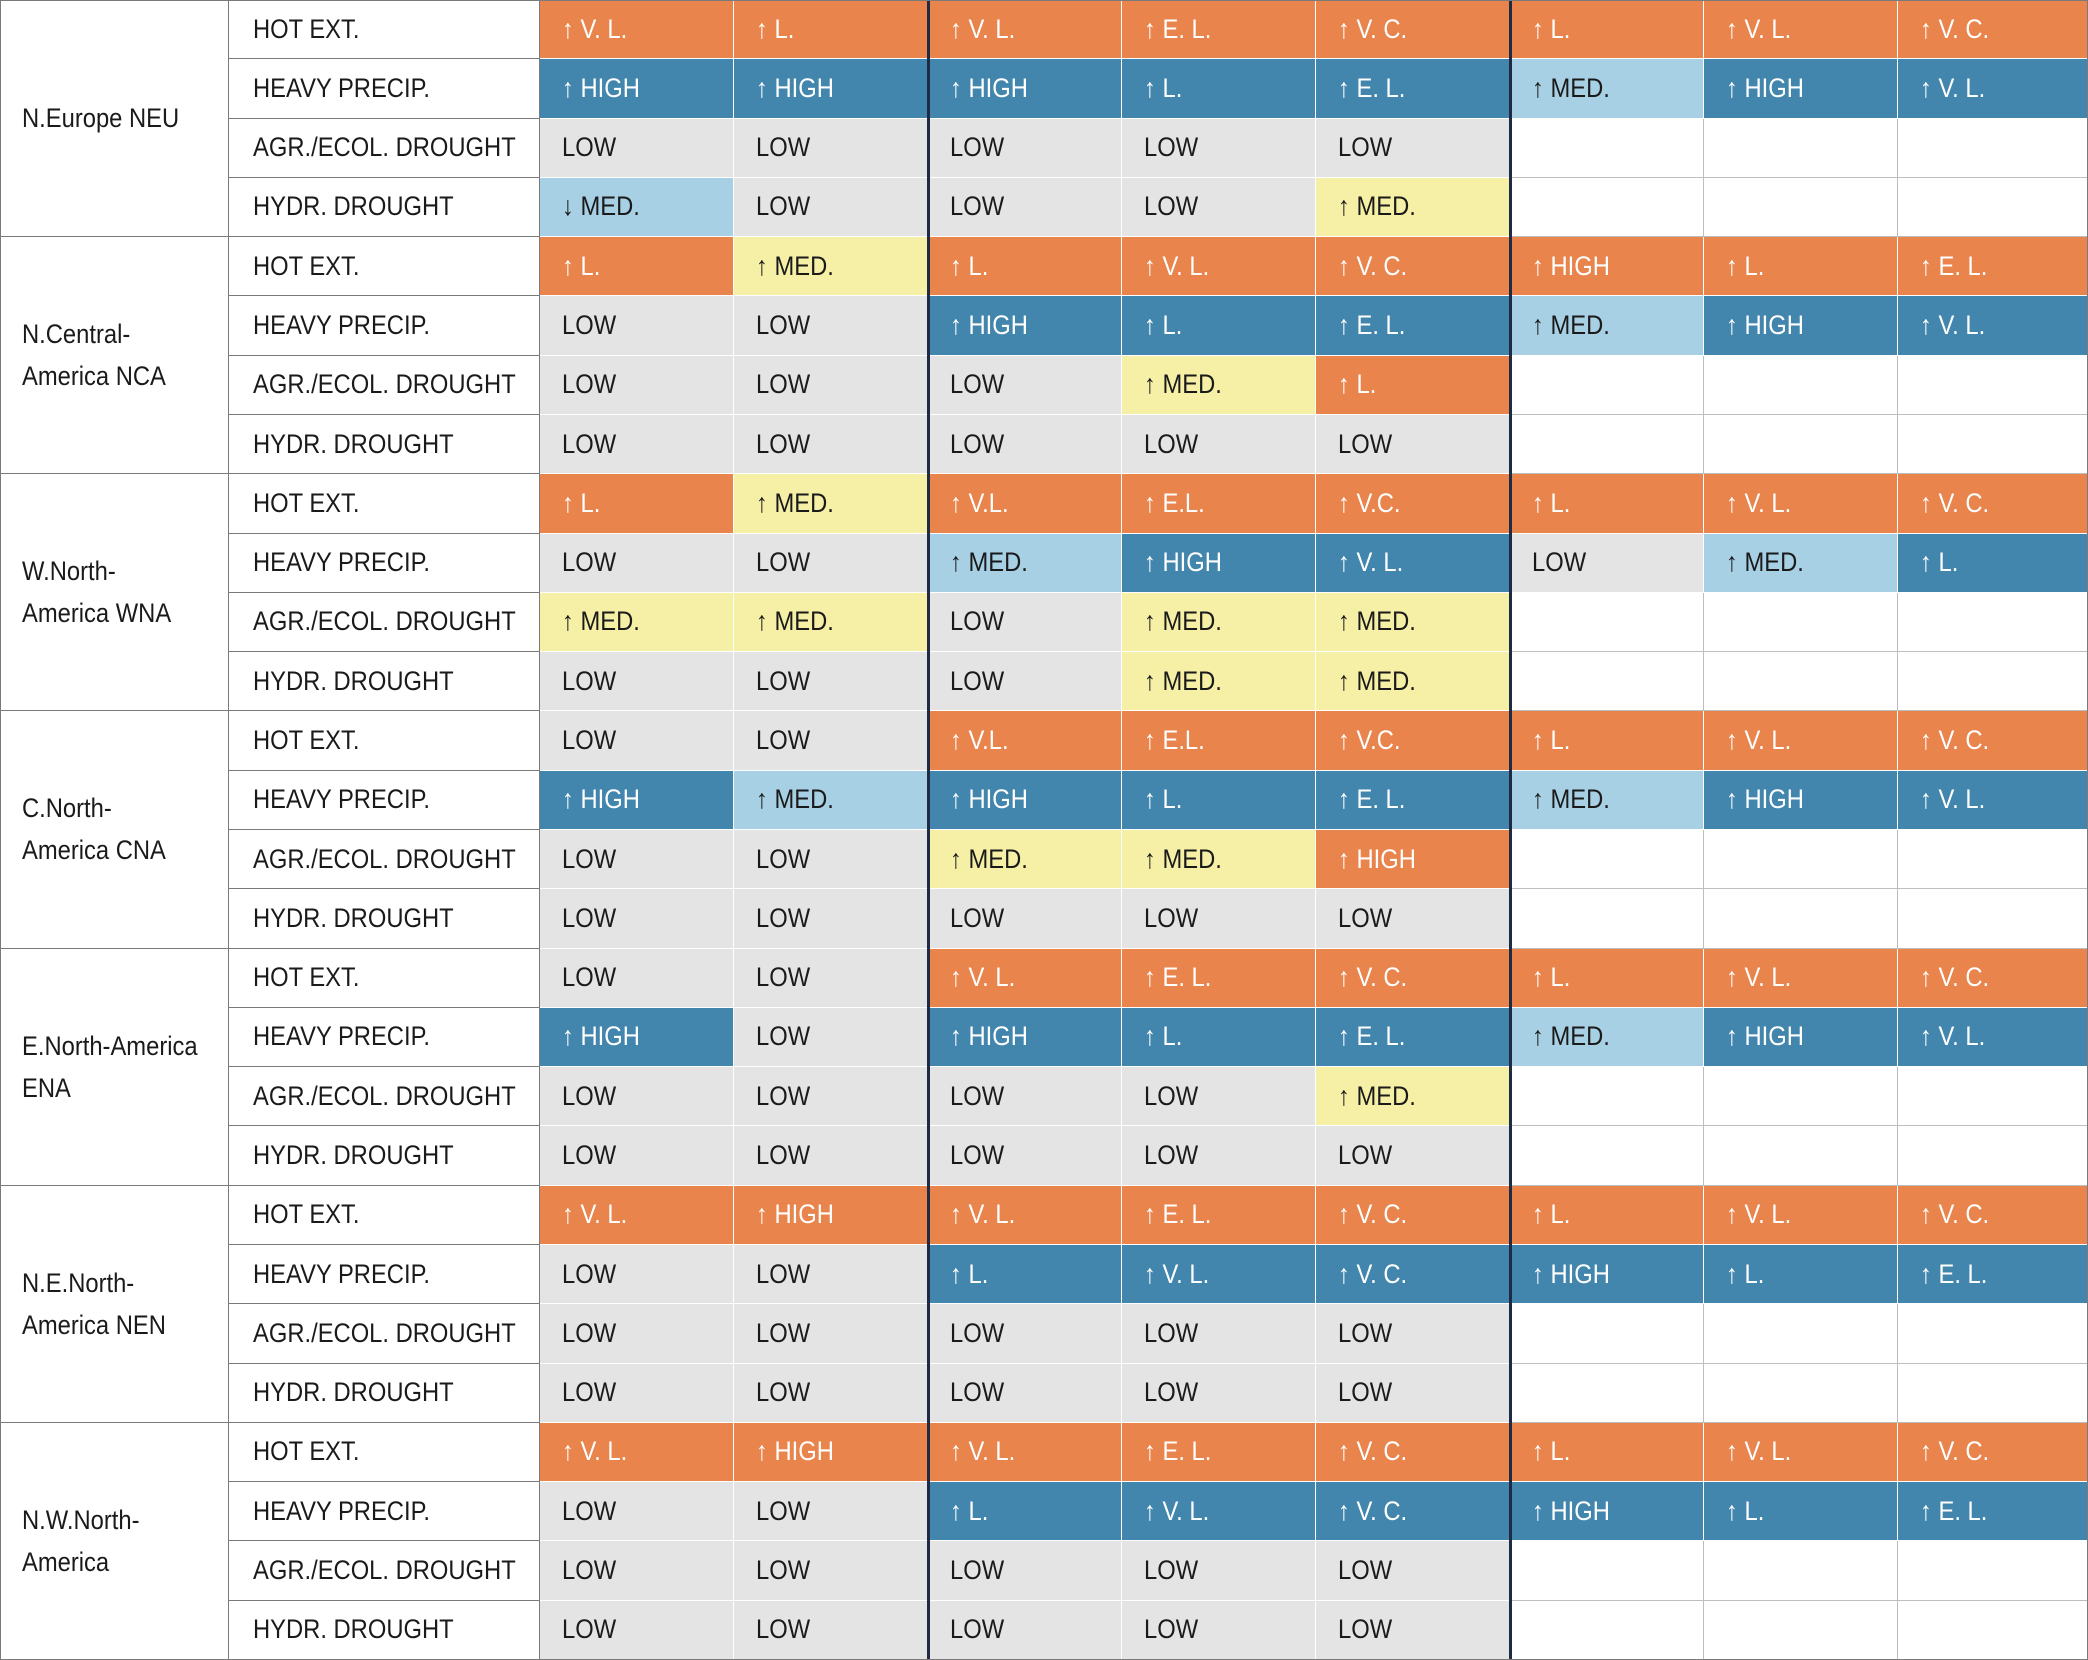 The width and height of the screenshot is (2088, 1660). Describe the element at coordinates (114, 119) in the screenshot. I see `region-label: N.Europe NEU` at that location.